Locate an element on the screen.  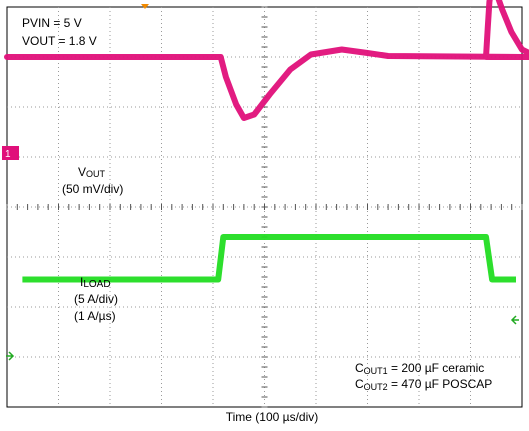
iload-trace is located at coordinates (269, 258).